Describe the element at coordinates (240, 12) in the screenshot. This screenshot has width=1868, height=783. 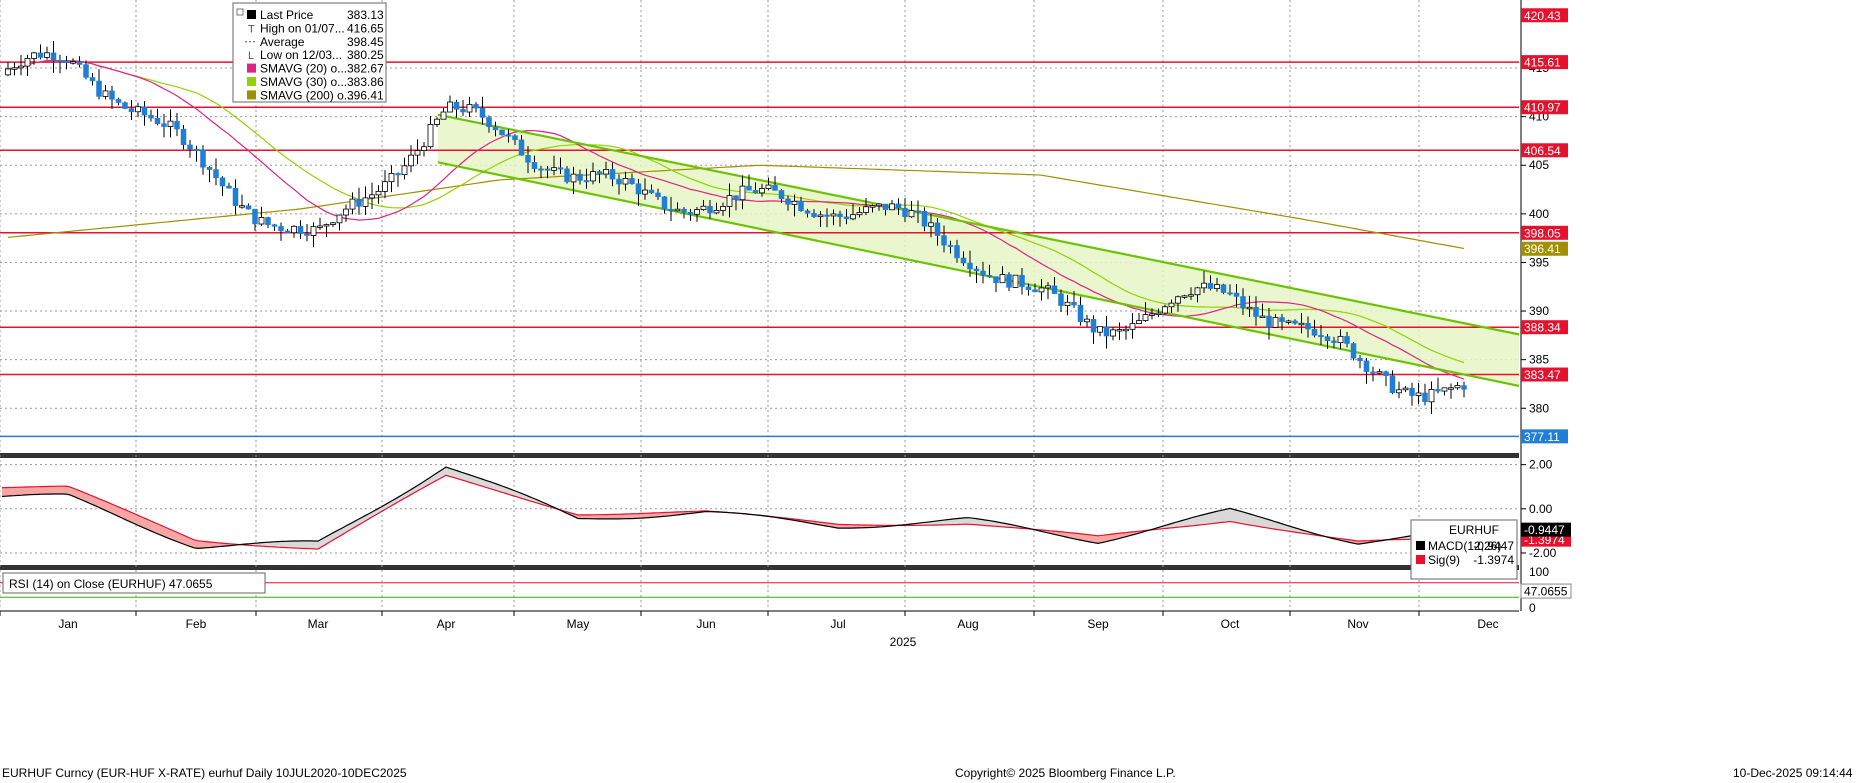
I see `legend-collapse-icon` at that location.